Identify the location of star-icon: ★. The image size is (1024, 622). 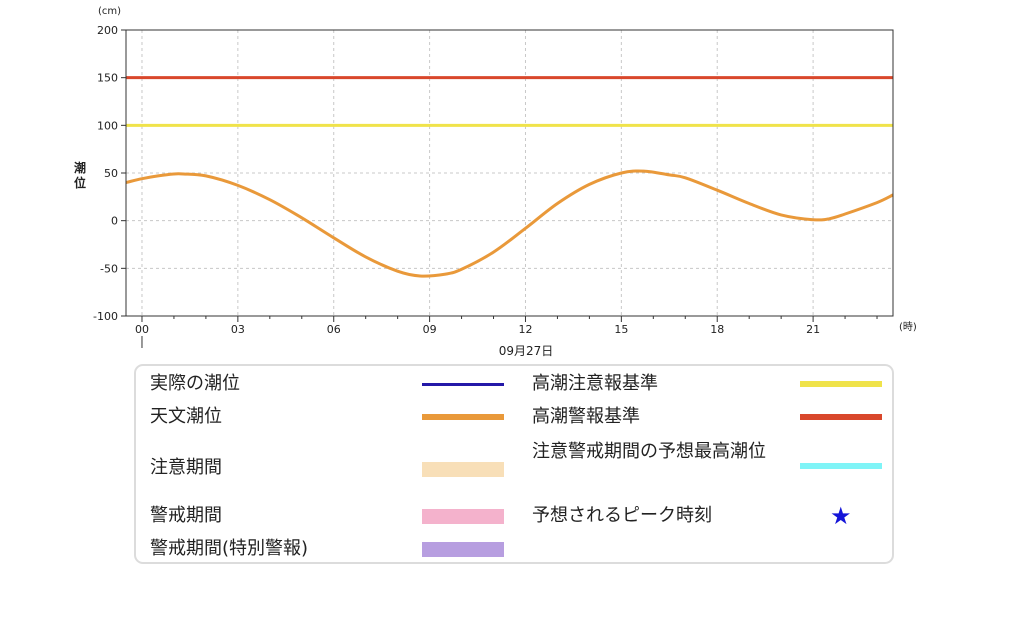
(841, 516).